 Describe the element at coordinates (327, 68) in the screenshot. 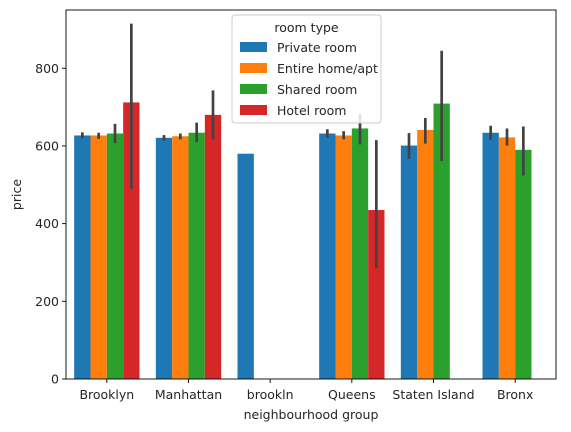

I see `legend-entry-1: Entire home/apt` at that location.